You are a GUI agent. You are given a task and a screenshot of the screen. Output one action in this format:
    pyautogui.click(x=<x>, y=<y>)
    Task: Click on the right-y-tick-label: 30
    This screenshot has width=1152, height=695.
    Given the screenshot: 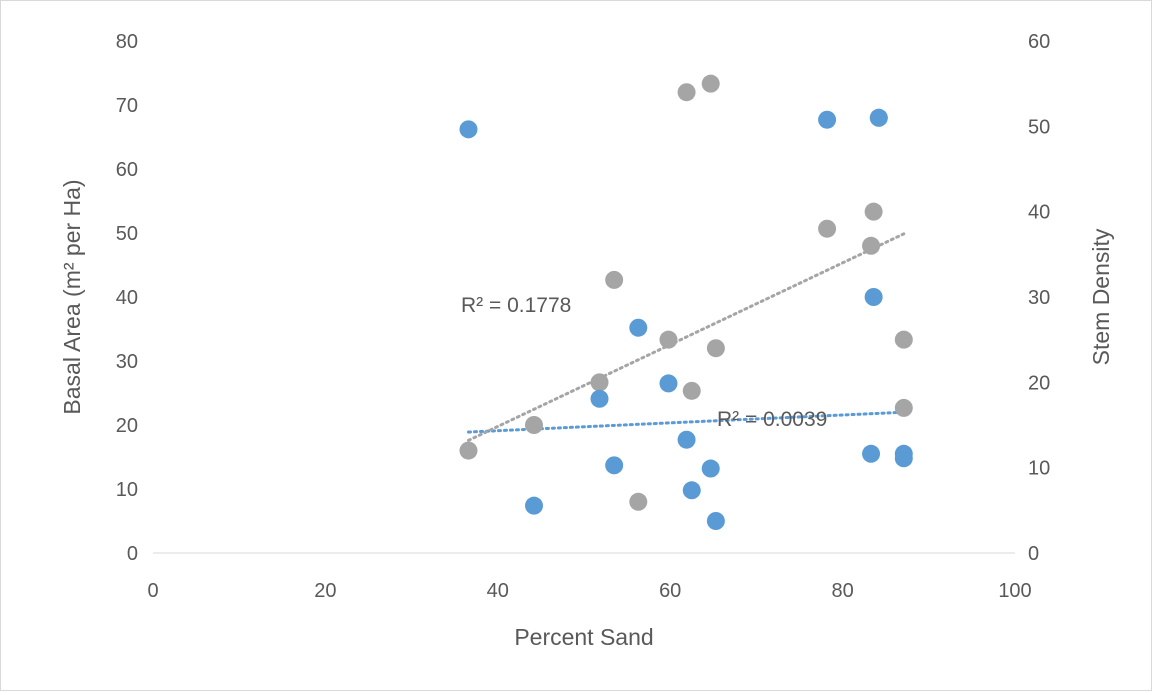 What is the action you would take?
    pyautogui.click(x=1039, y=298)
    